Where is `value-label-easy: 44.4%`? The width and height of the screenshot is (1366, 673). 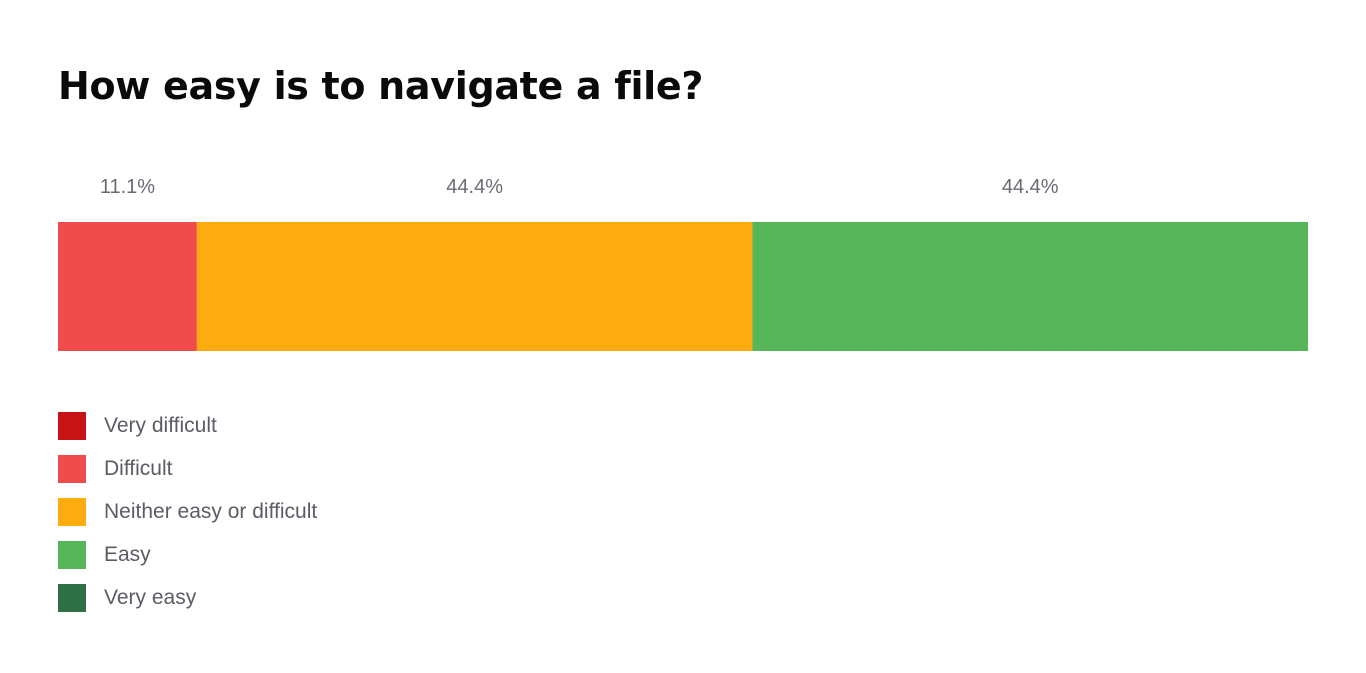
value-label-easy: 44.4% is located at coordinates (1030, 187).